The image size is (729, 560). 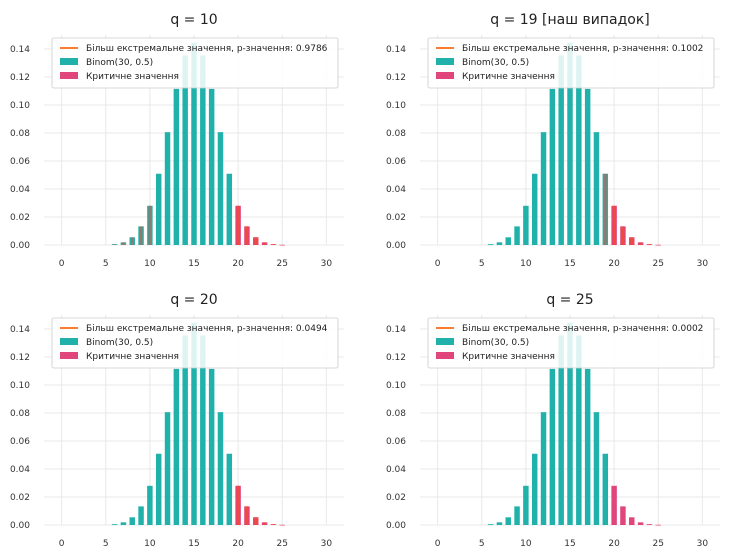 I want to click on x-tick-label: 30, so click(x=703, y=544).